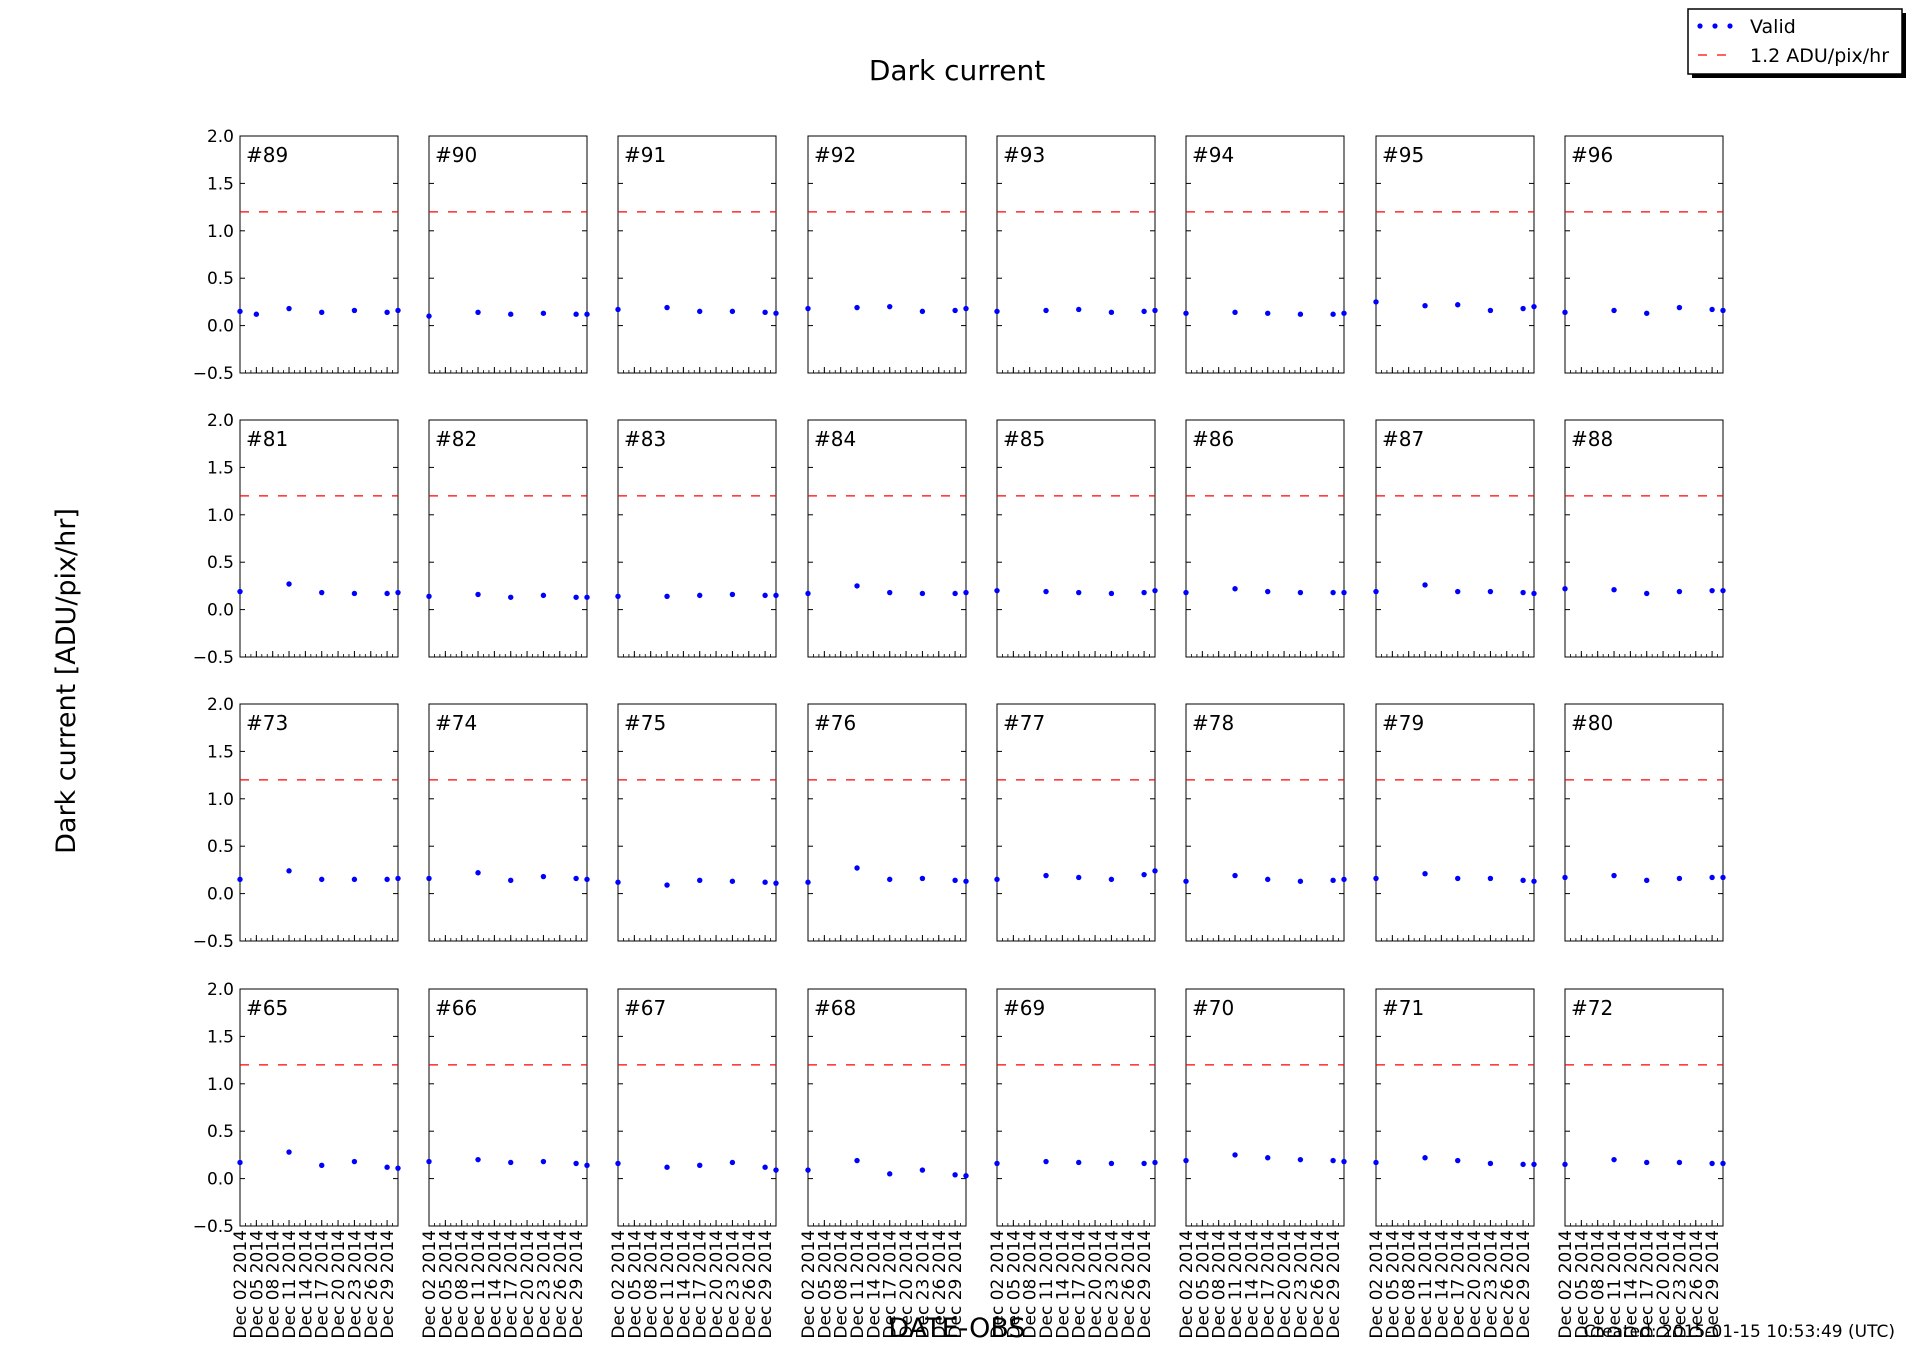  I want to click on panel-label: #96, so click(1592, 155).